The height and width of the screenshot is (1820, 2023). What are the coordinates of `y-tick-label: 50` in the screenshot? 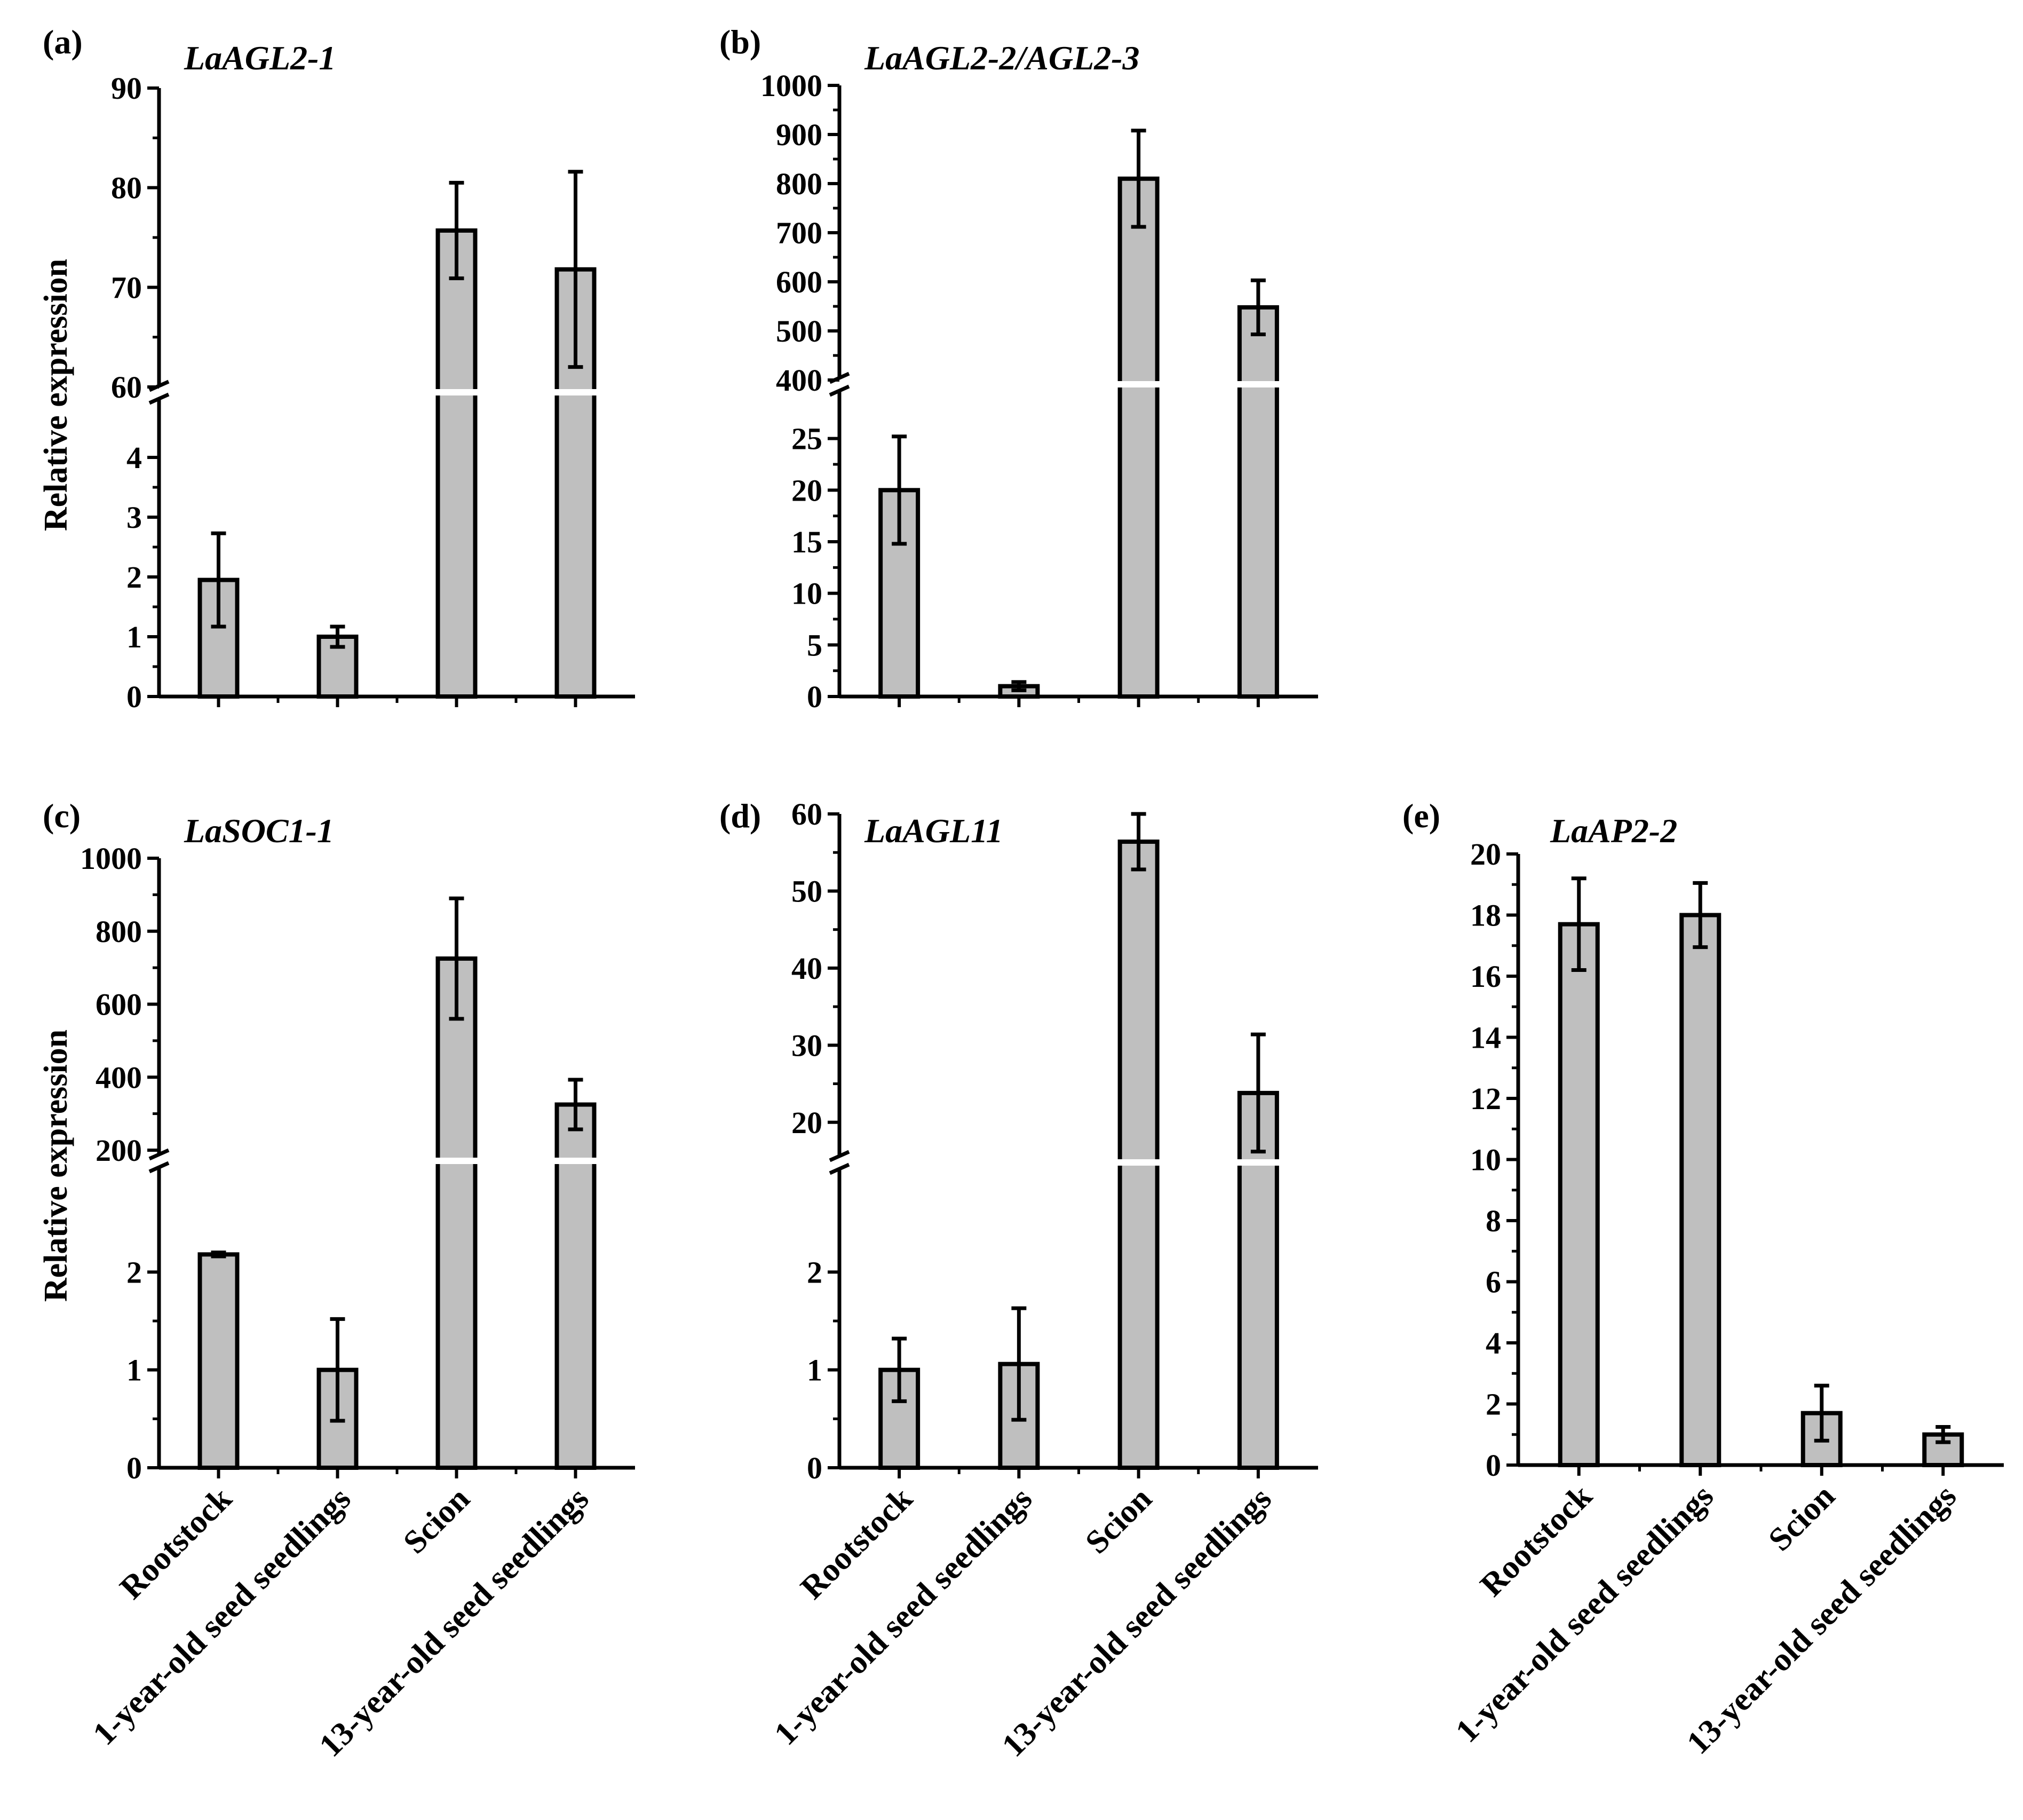 It's located at (806, 891).